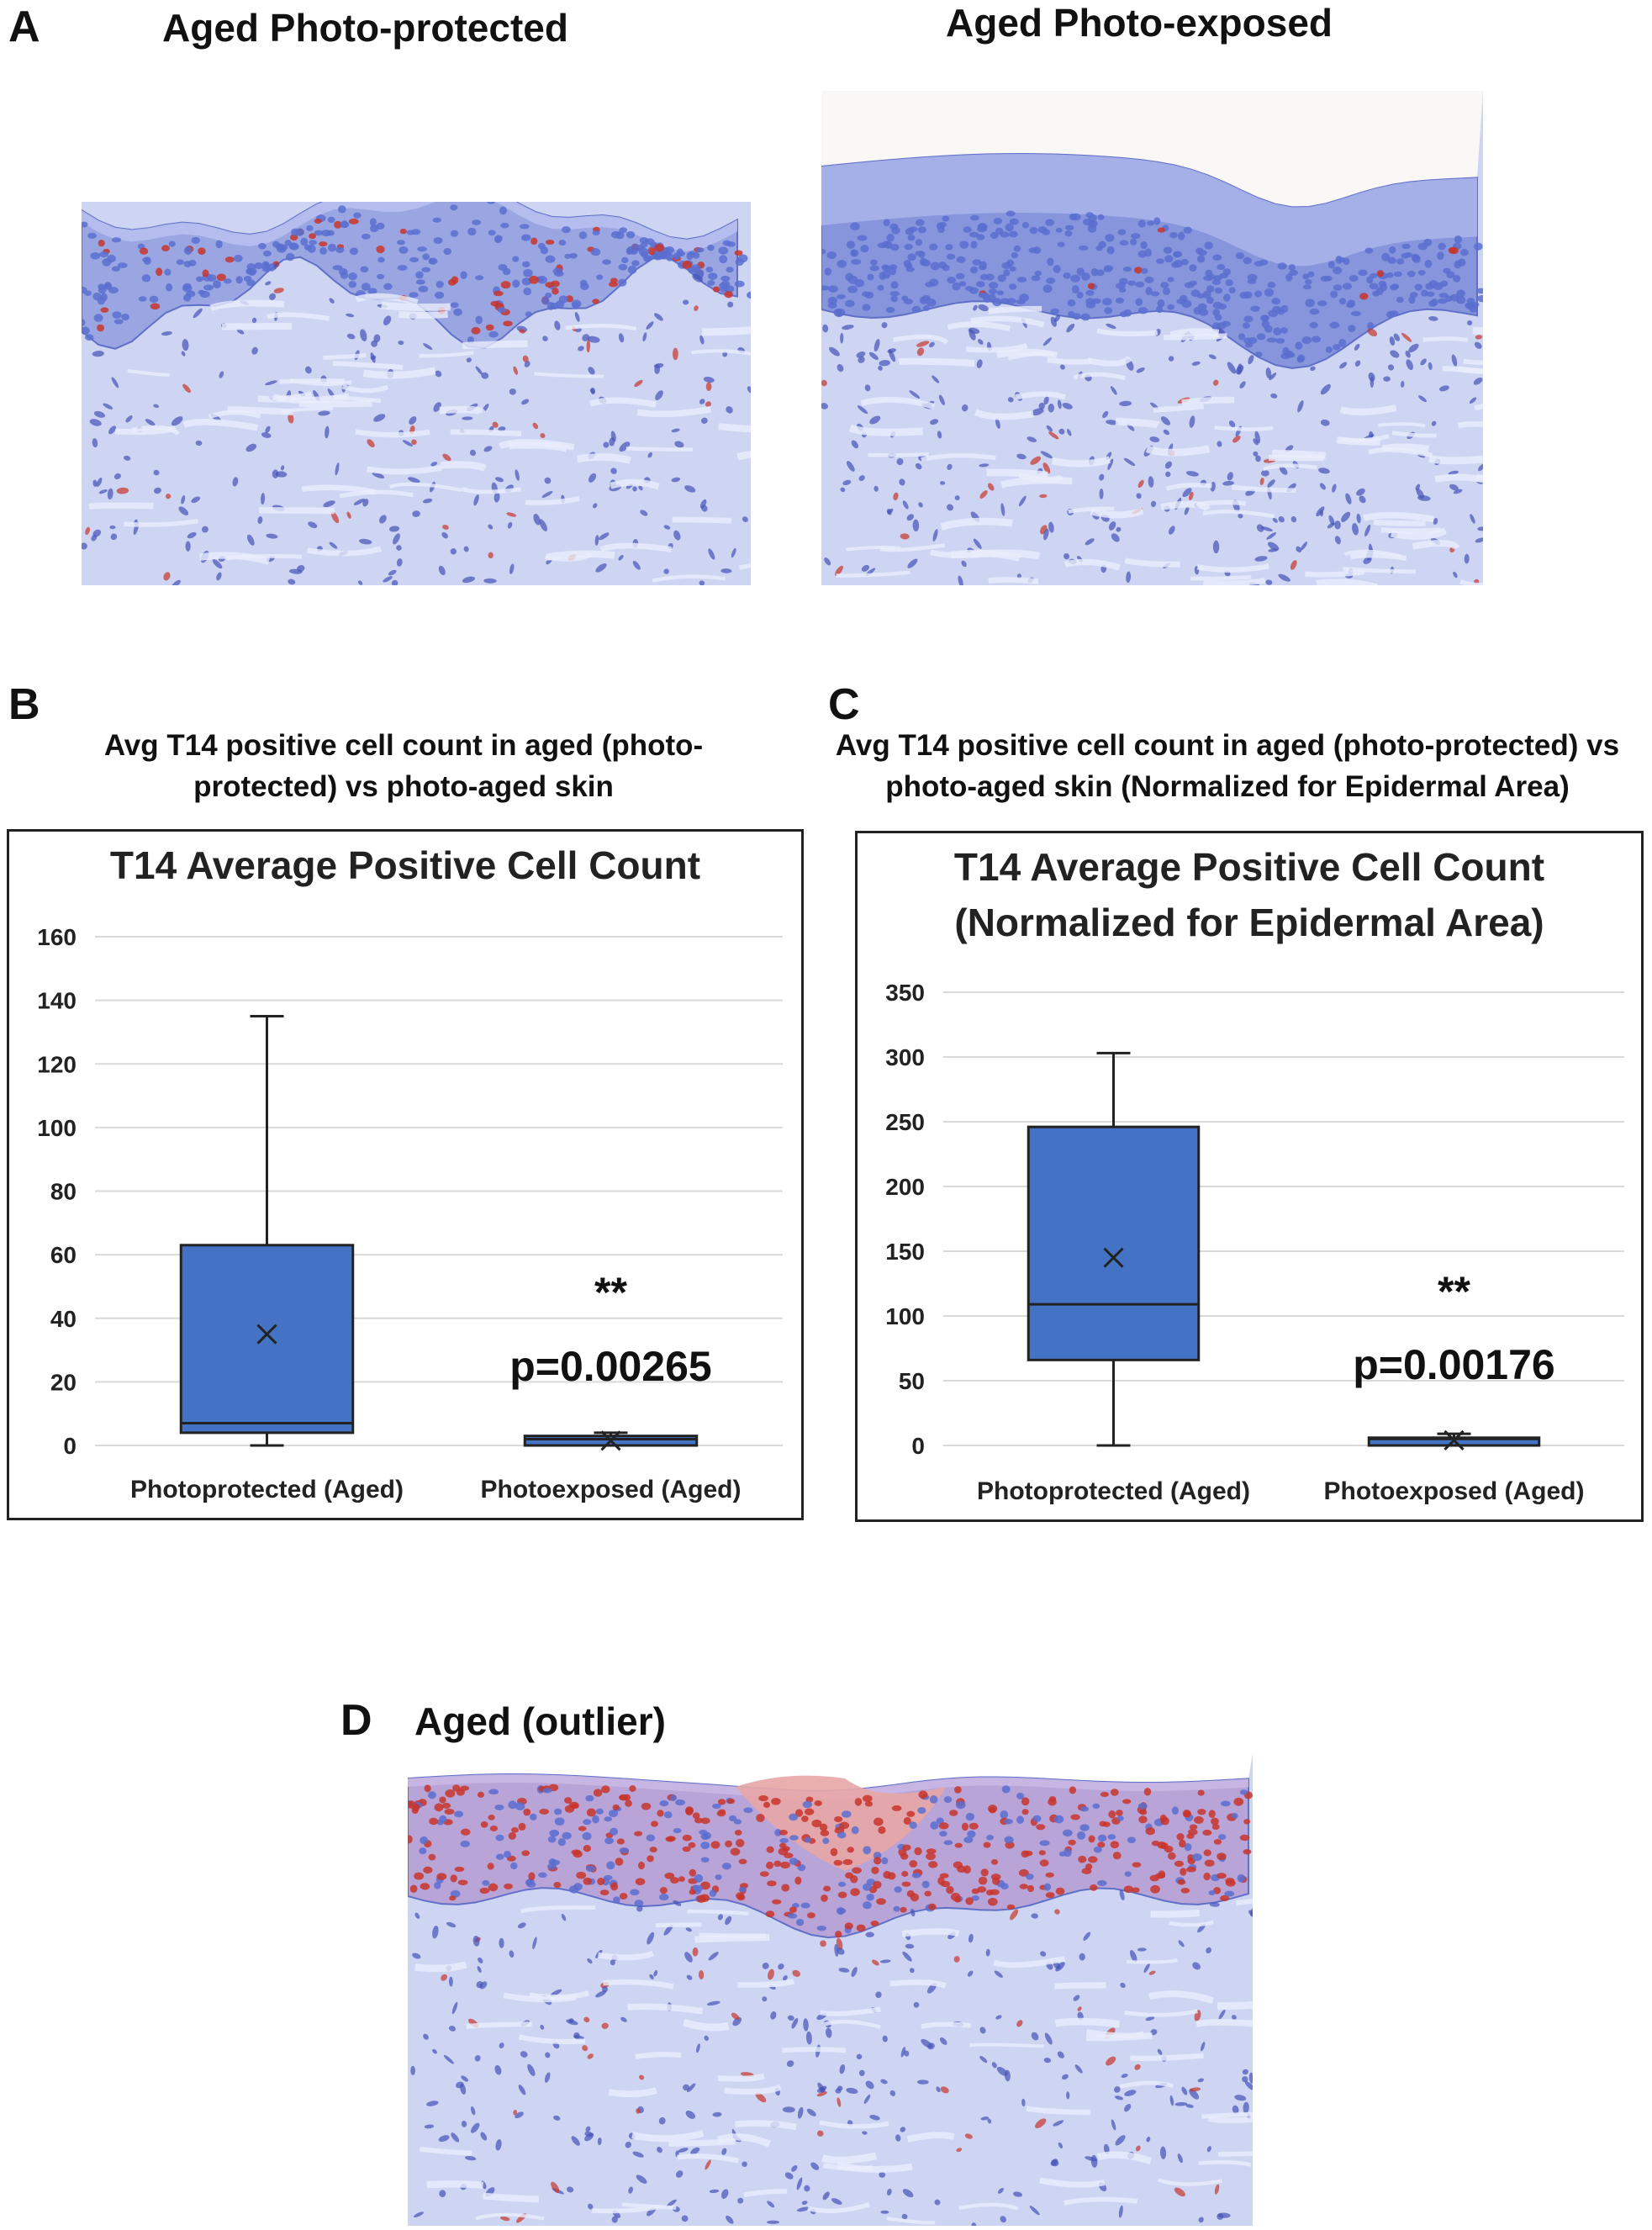  Describe the element at coordinates (905, 1122) in the screenshot. I see `y-tick-label: 250` at that location.